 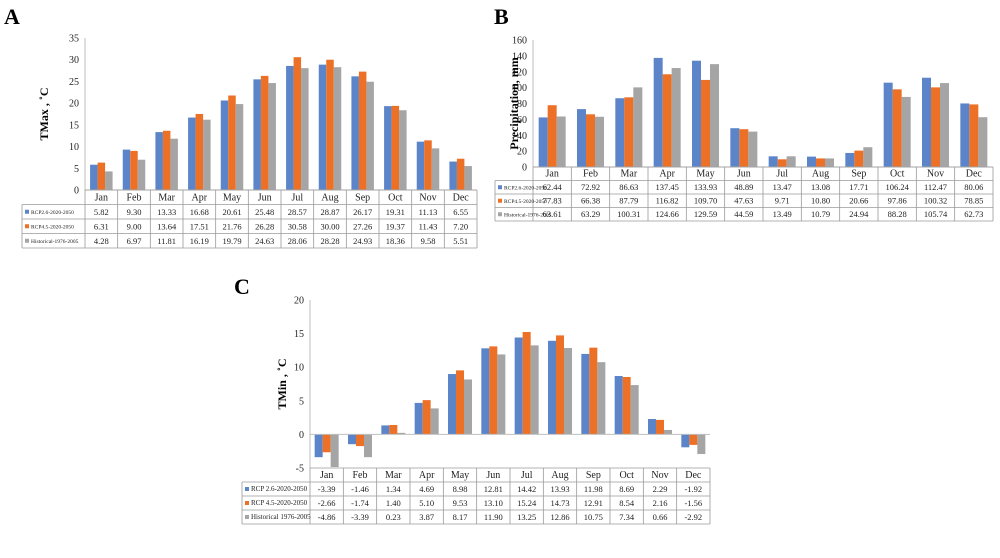 What do you see at coordinates (973, 214) in the screenshot?
I see `data-label: 62.73` at bounding box center [973, 214].